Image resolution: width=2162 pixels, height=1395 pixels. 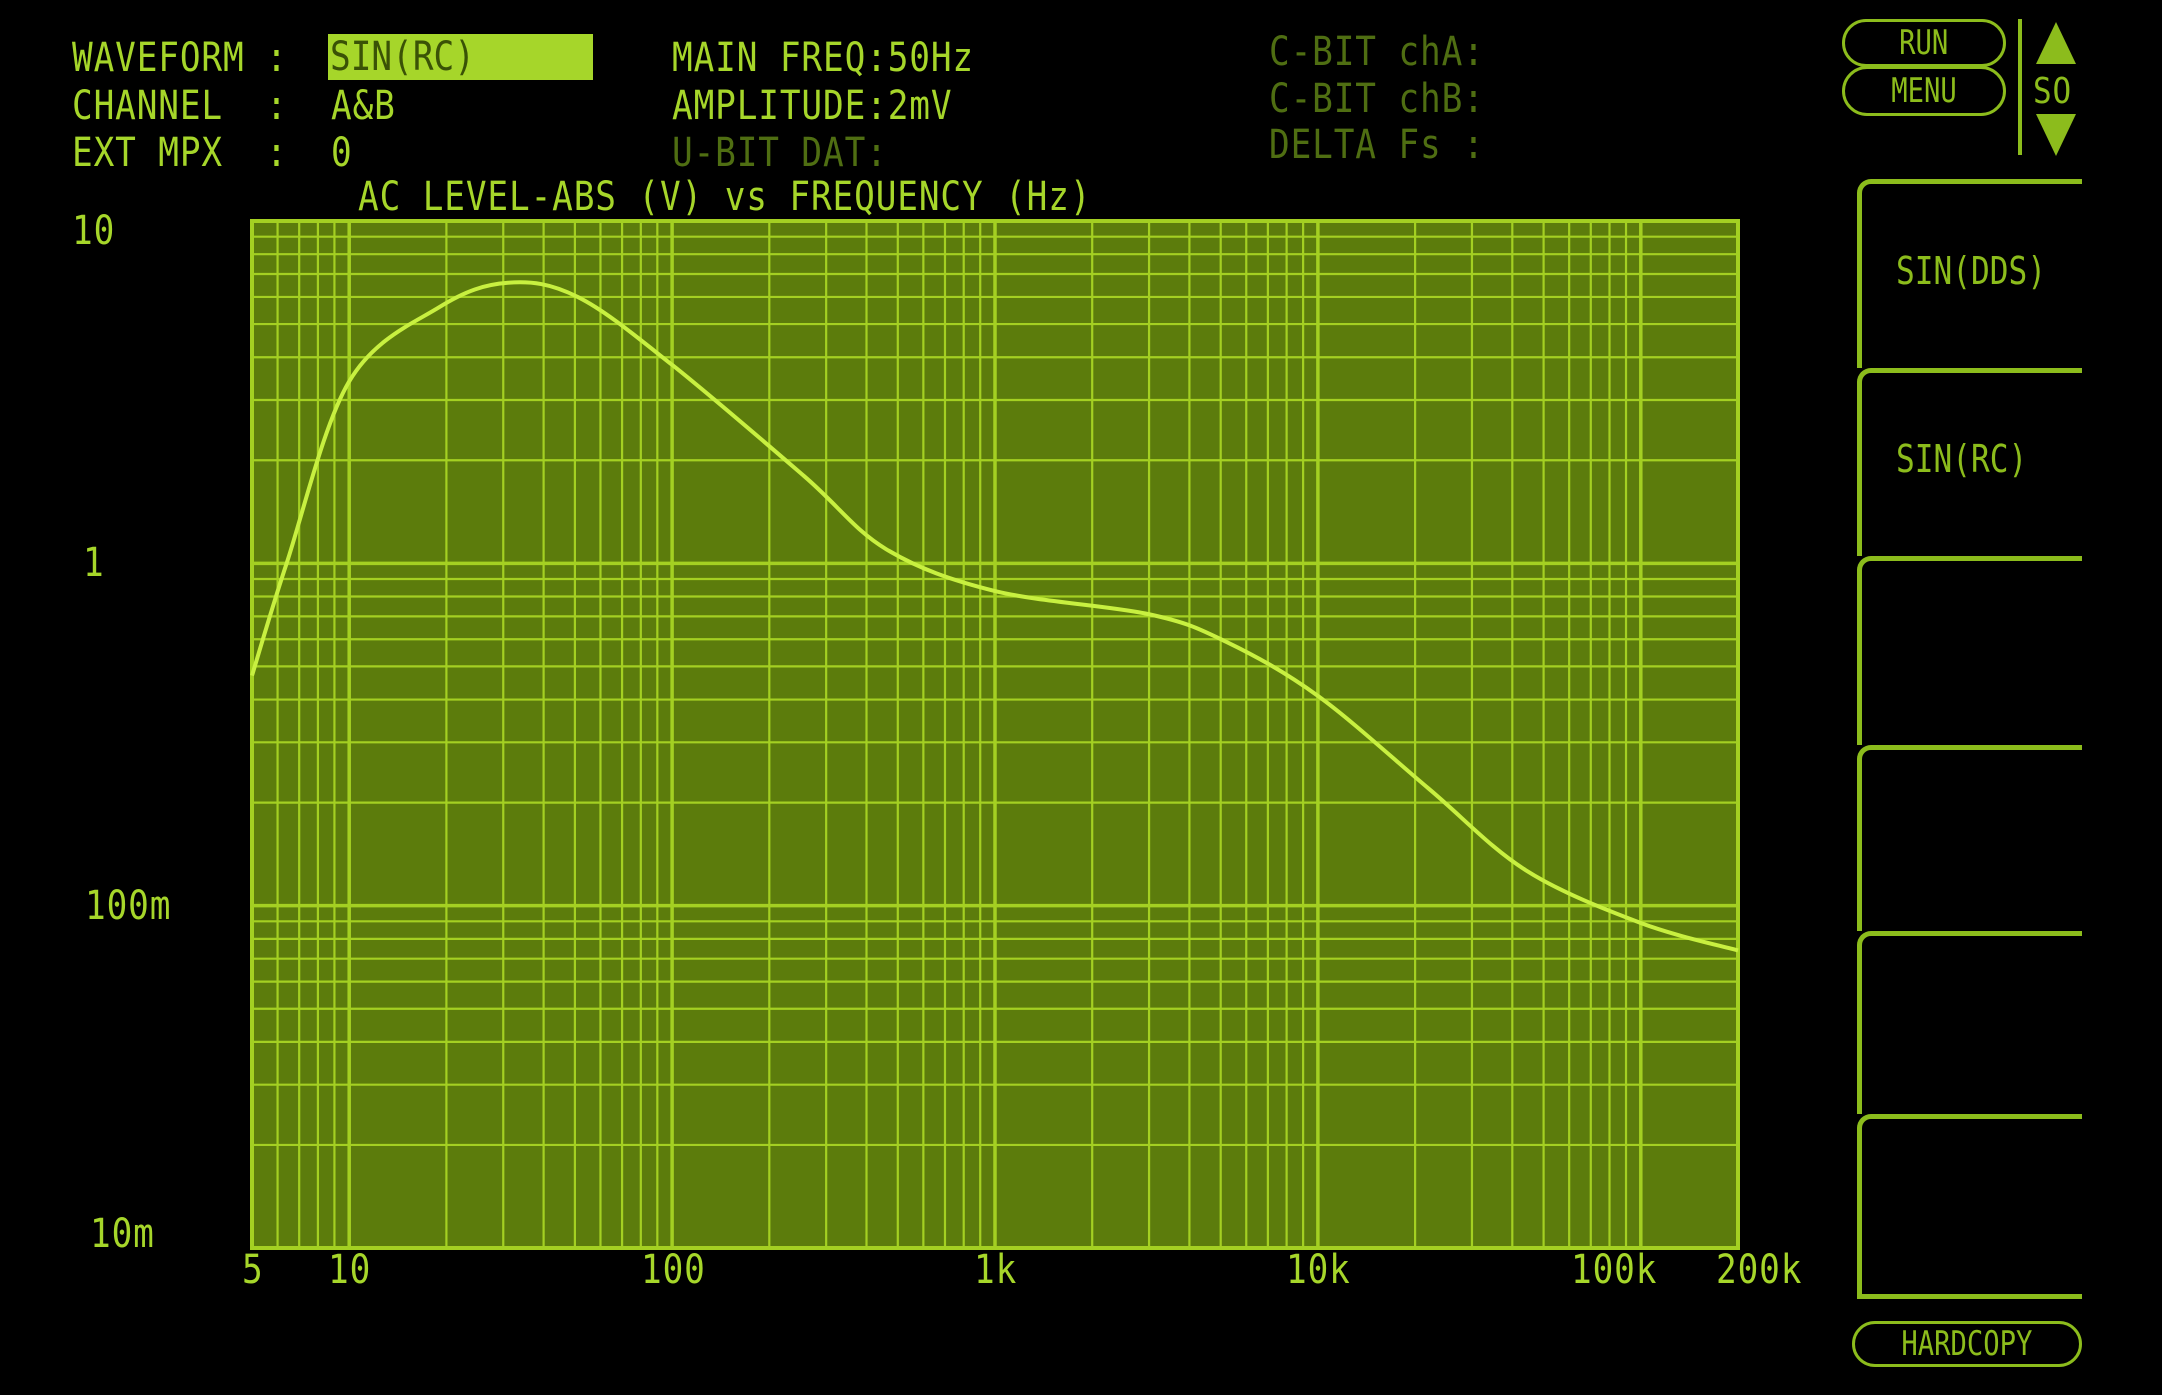 What do you see at coordinates (1924, 43) in the screenshot?
I see `run-button: RUN` at bounding box center [1924, 43].